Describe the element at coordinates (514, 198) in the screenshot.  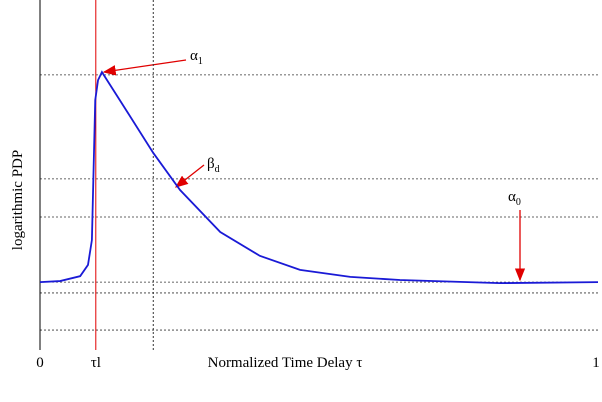
I see `annotation: α0` at that location.